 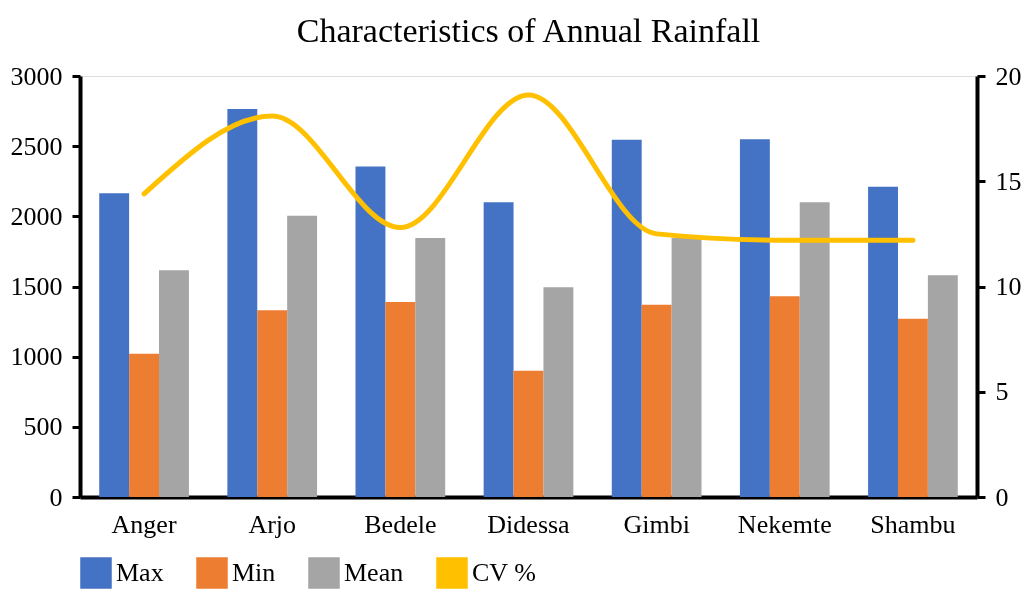 What do you see at coordinates (36, 76) in the screenshot?
I see `y-tick-label: 3000` at bounding box center [36, 76].